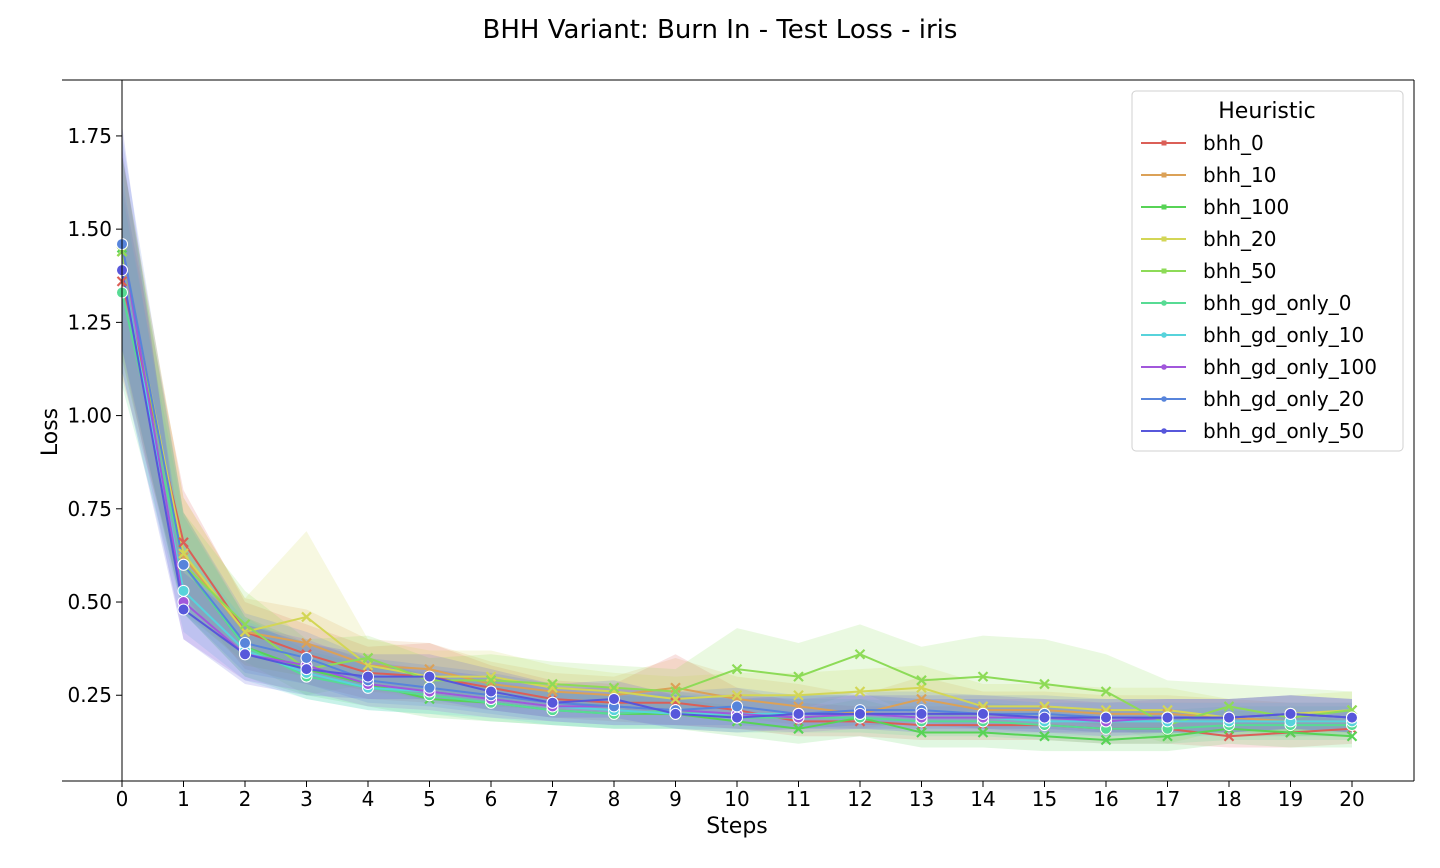  I want to click on x-tick-label: 19, so click(1290, 799).